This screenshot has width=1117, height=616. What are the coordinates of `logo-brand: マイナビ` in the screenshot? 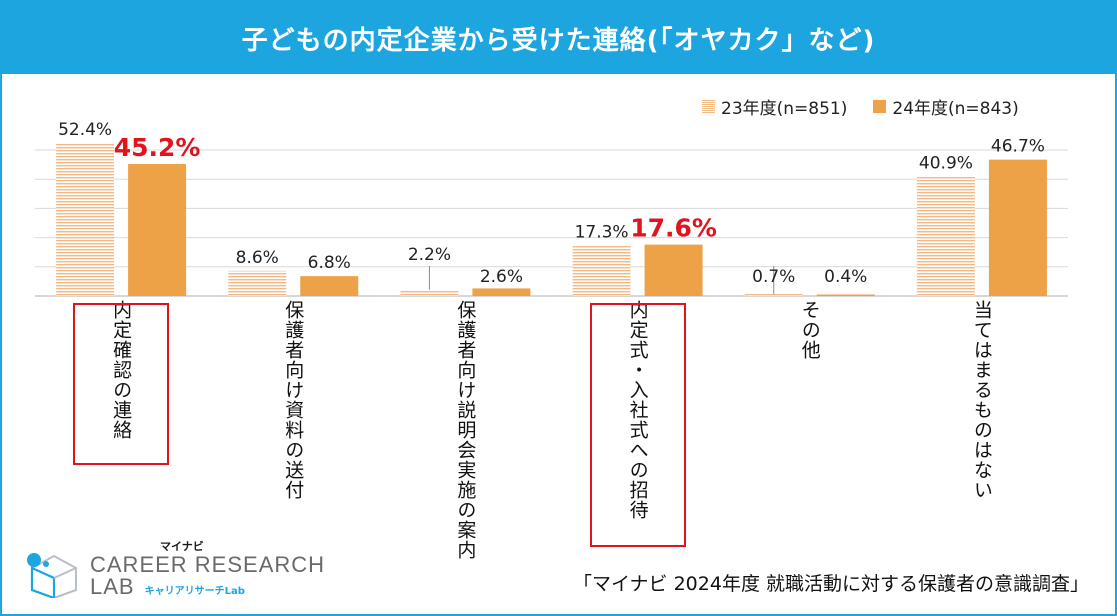 It's located at (182, 546).